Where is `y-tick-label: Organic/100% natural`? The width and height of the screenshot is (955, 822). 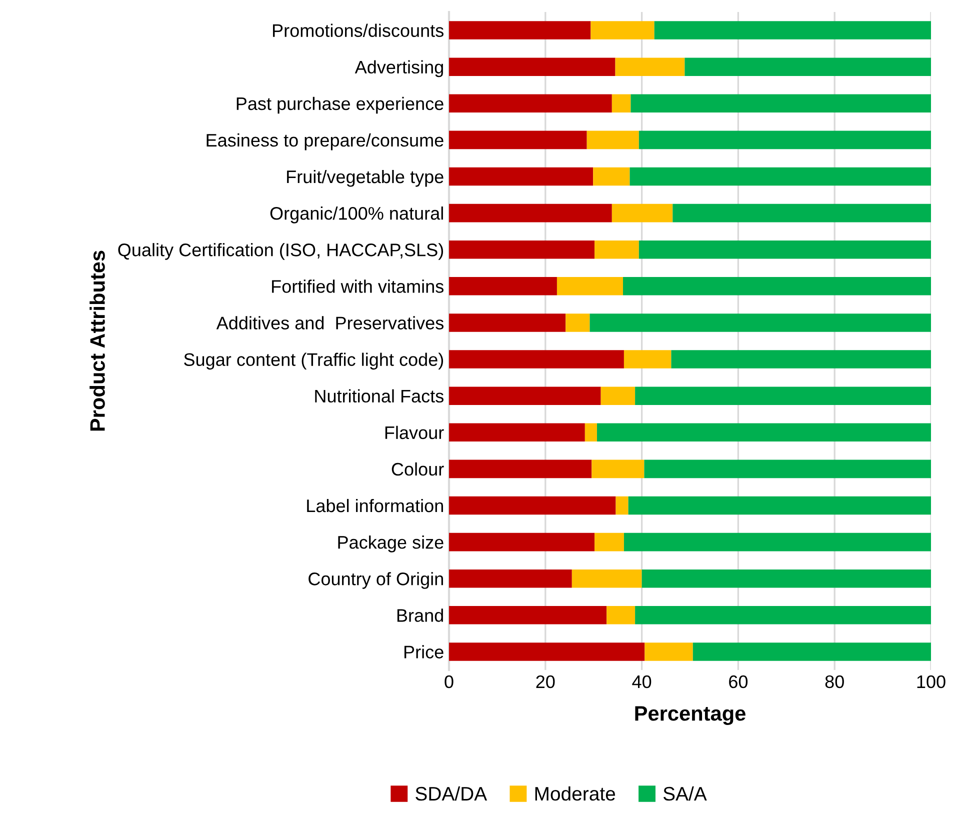
y-tick-label: Organic/100% natural is located at coordinates (356, 215).